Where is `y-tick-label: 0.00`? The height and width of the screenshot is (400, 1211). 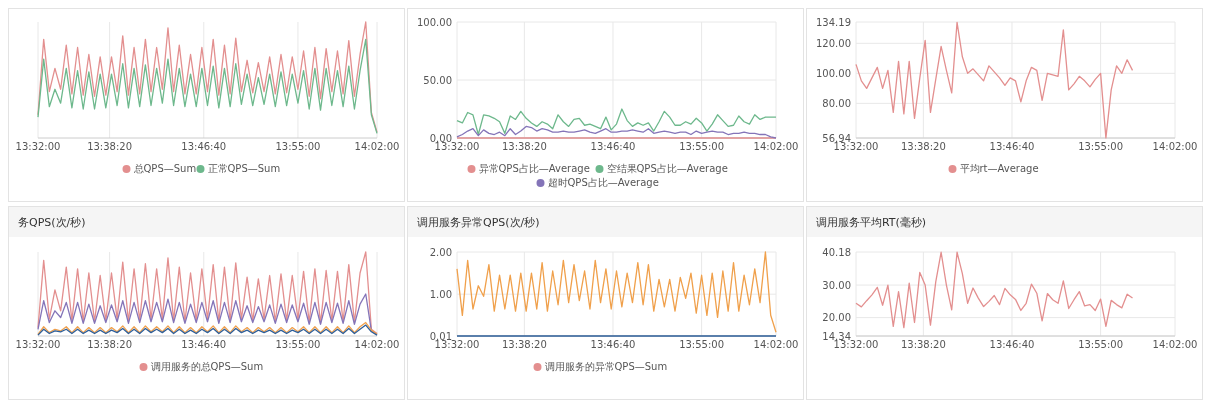
y-tick-label: 0.00 is located at coordinates (440, 138).